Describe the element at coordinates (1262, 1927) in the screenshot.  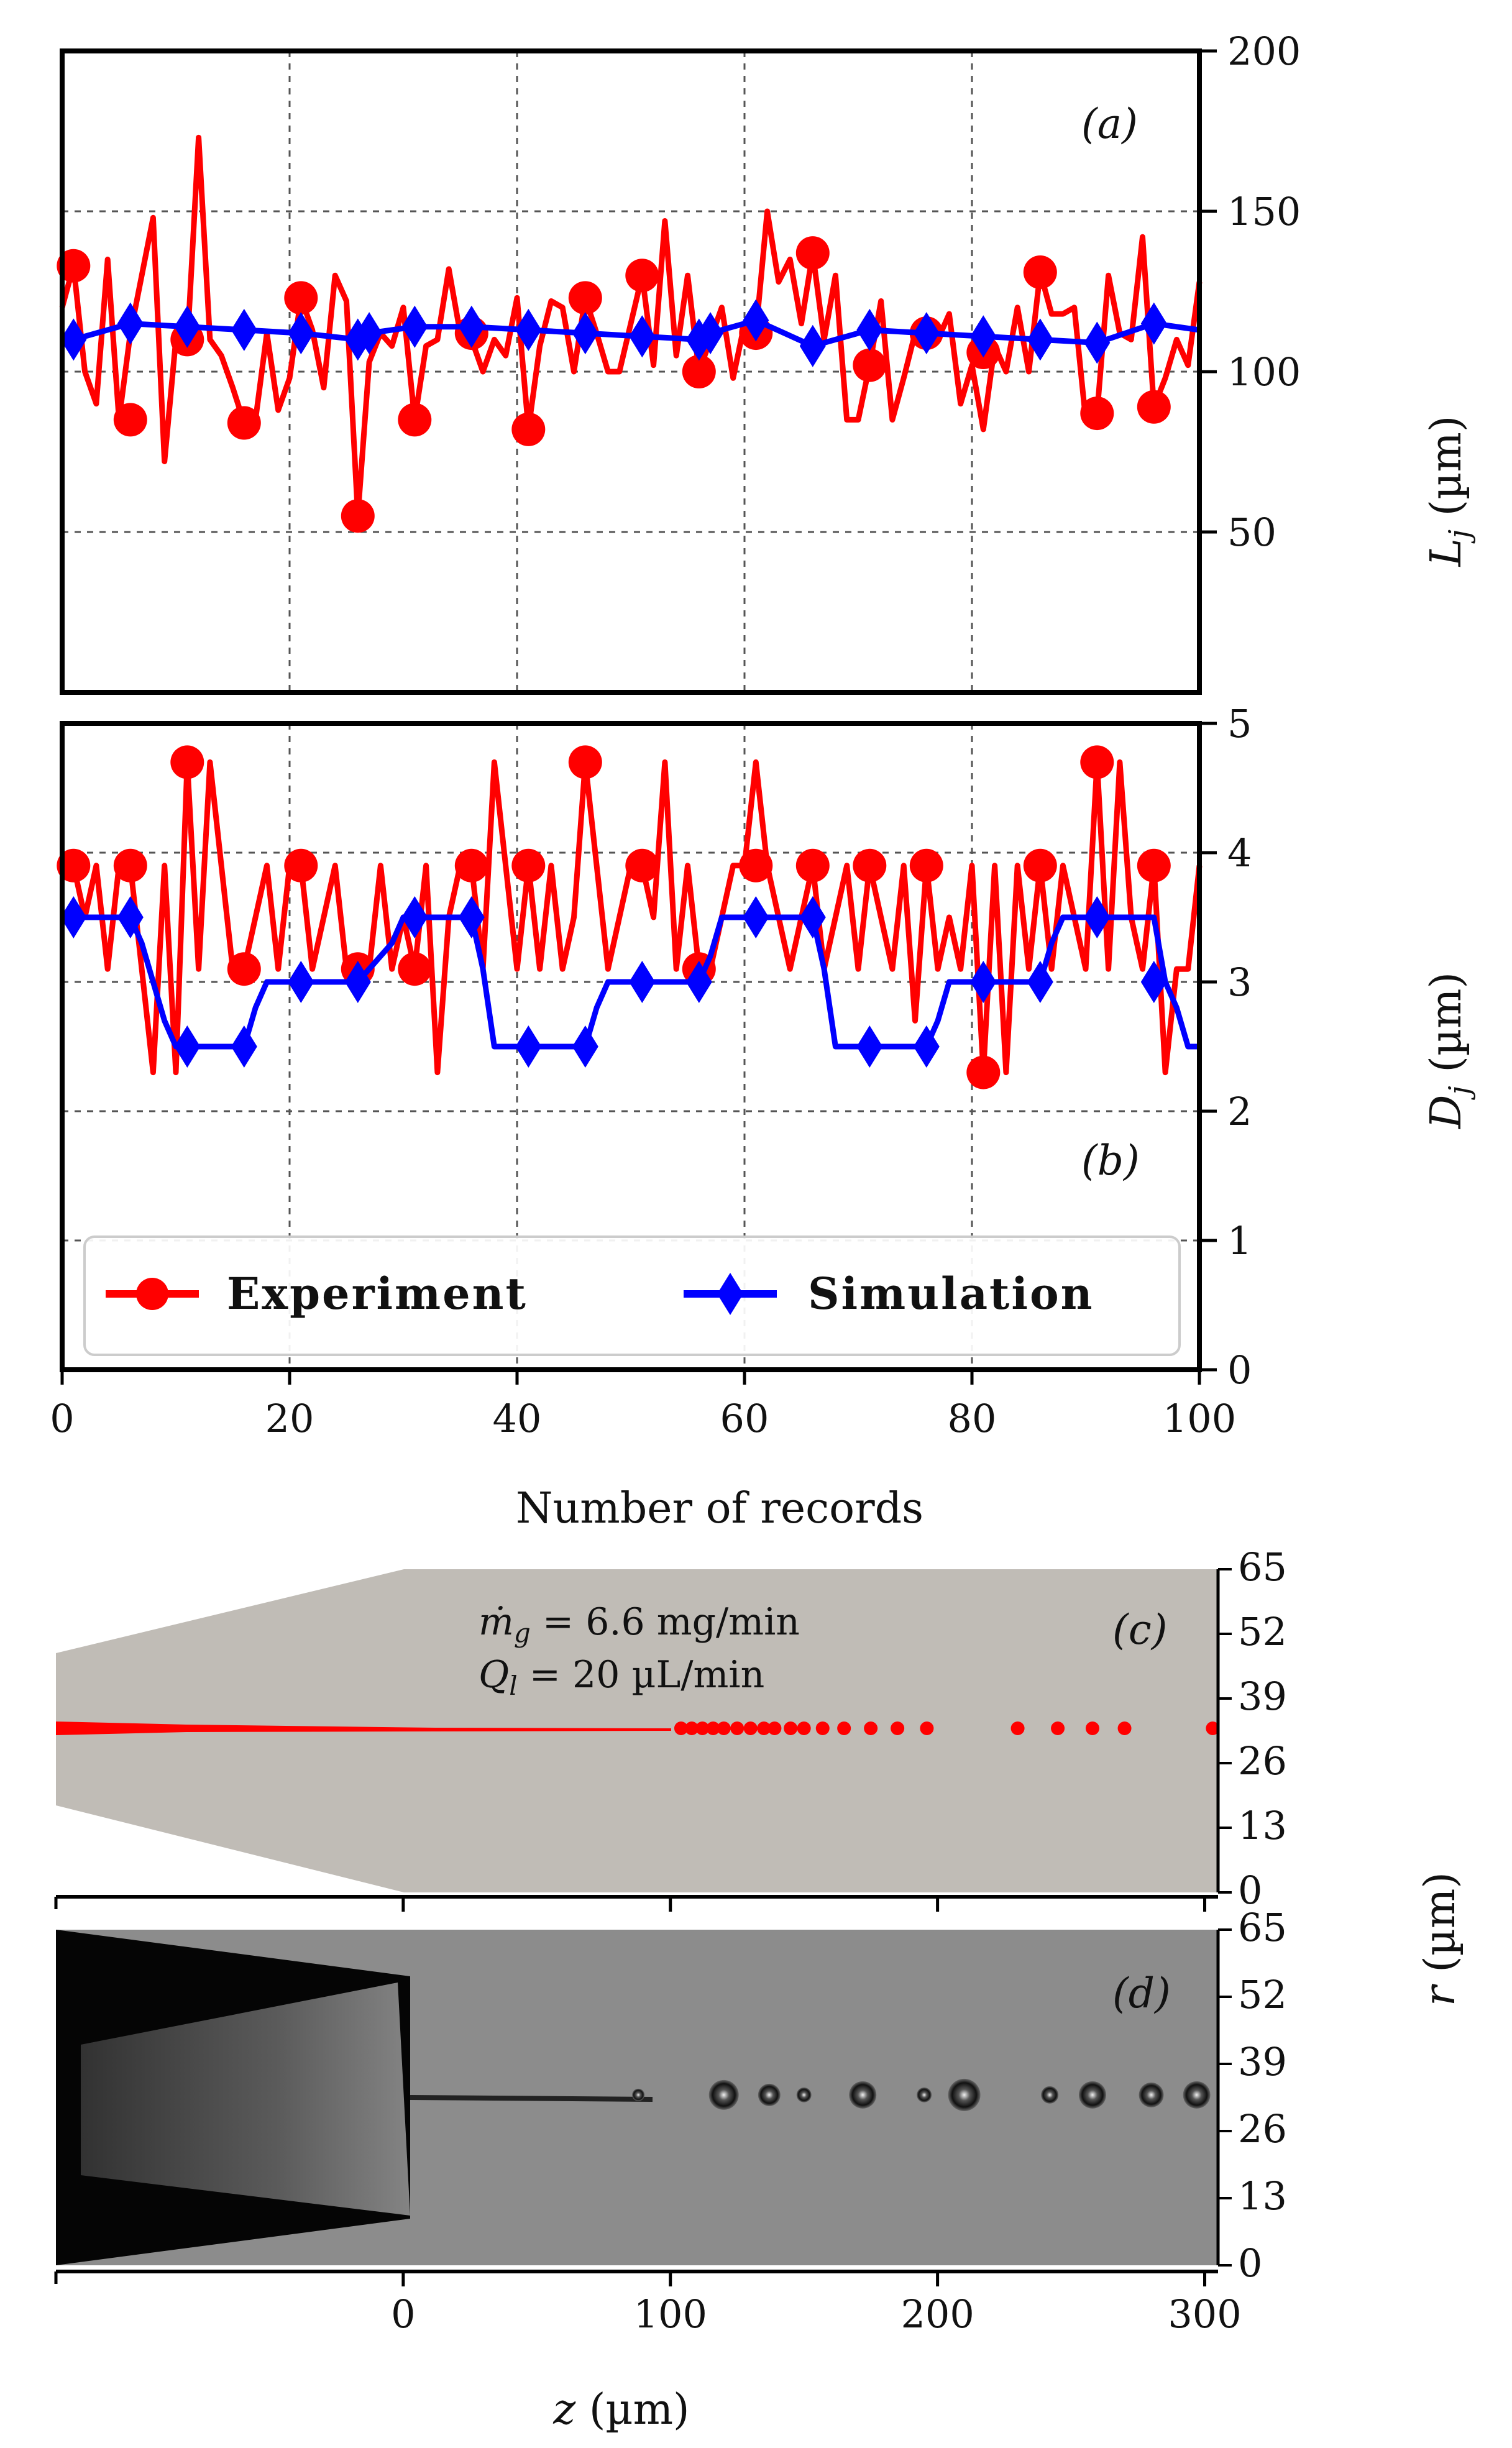
I see `panel-d-ytick-label: 65` at that location.